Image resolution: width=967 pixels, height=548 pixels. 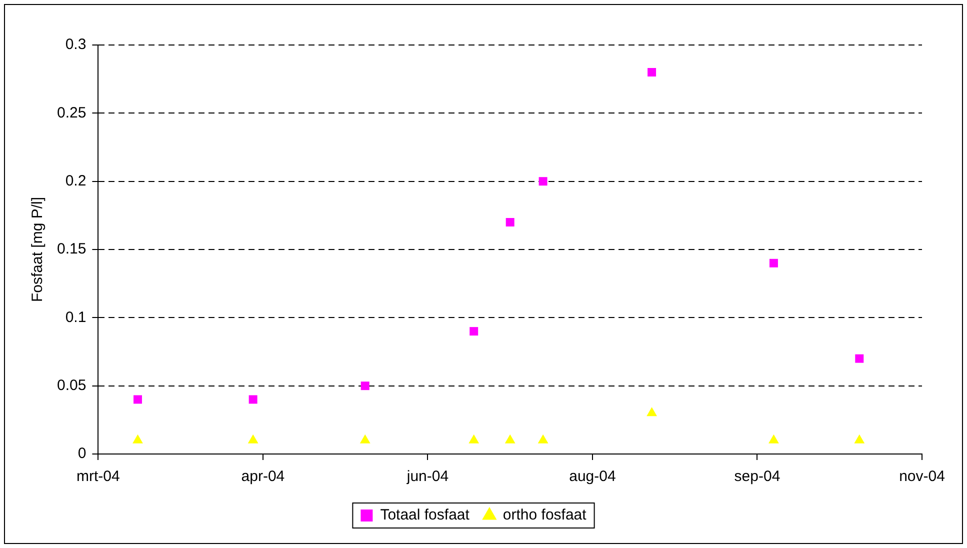 What do you see at coordinates (75, 45) in the screenshot?
I see `y-tick-label: 0.3` at bounding box center [75, 45].